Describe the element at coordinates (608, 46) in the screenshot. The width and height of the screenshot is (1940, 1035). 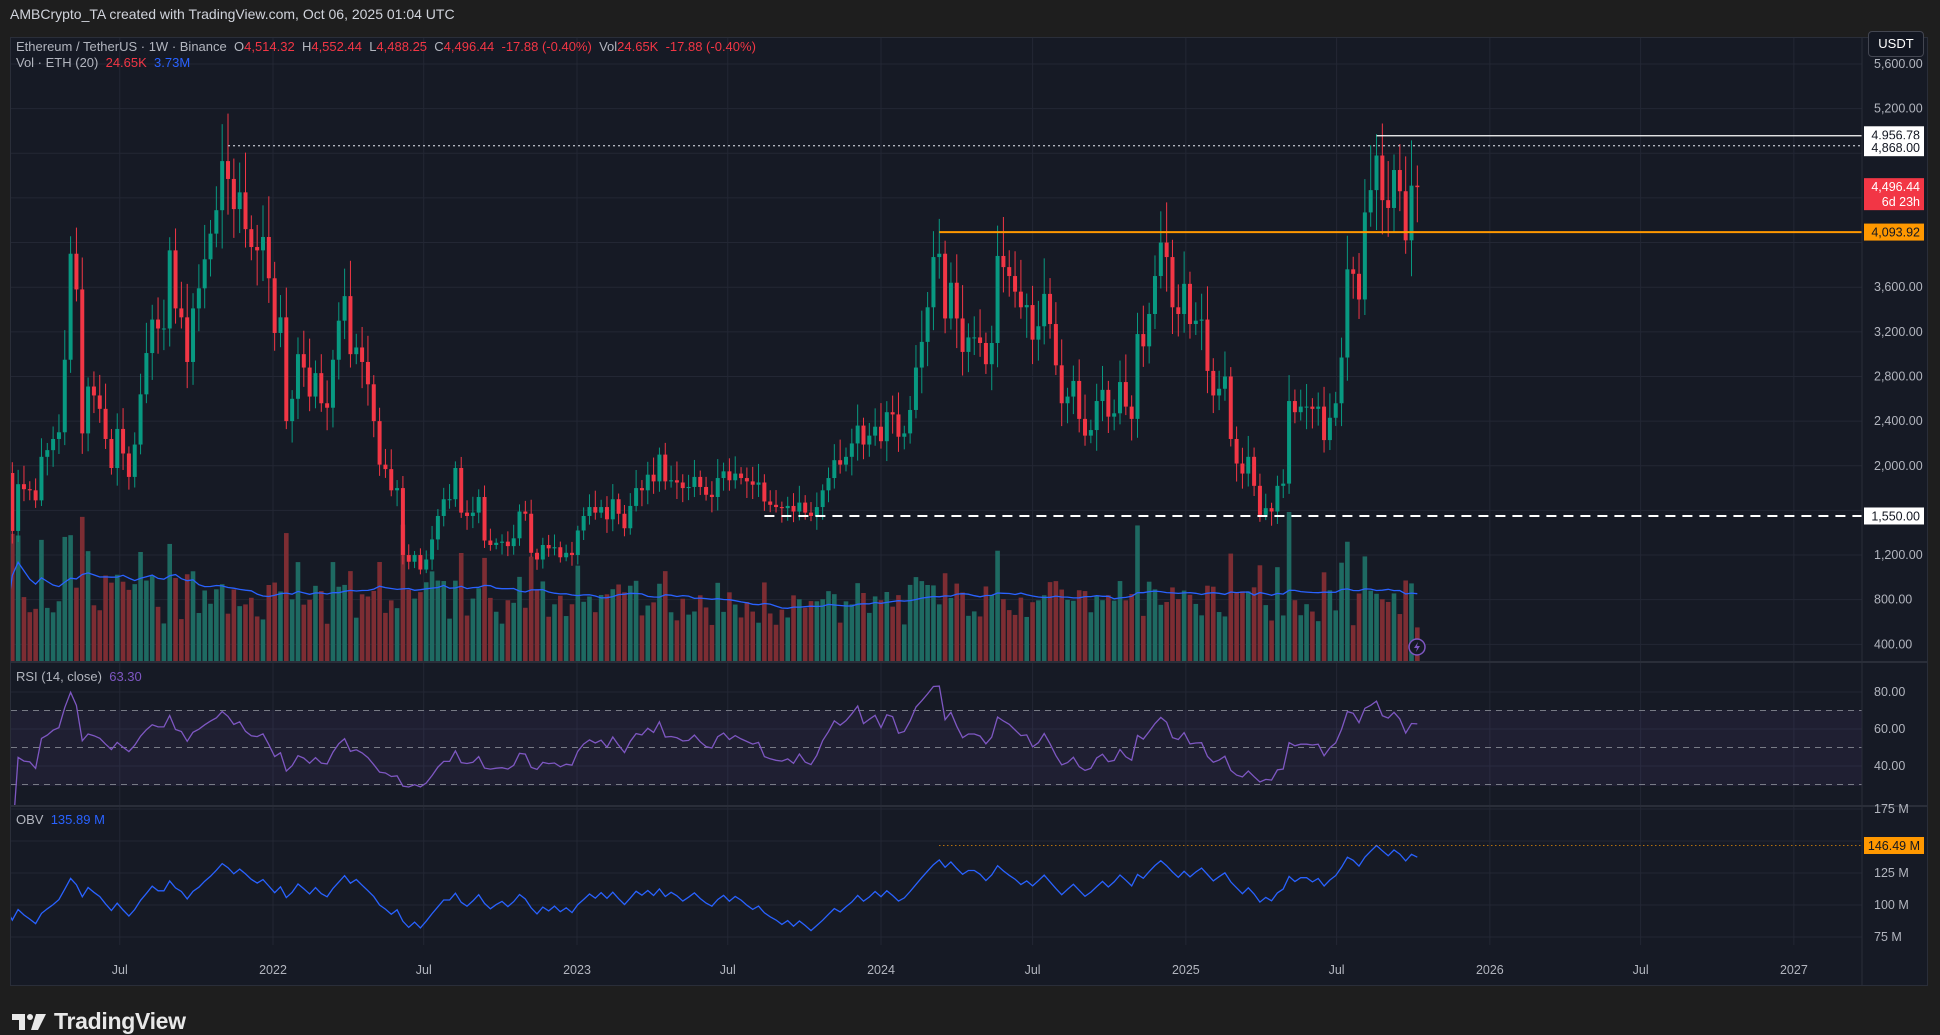
I see `vol-label: Vol` at that location.